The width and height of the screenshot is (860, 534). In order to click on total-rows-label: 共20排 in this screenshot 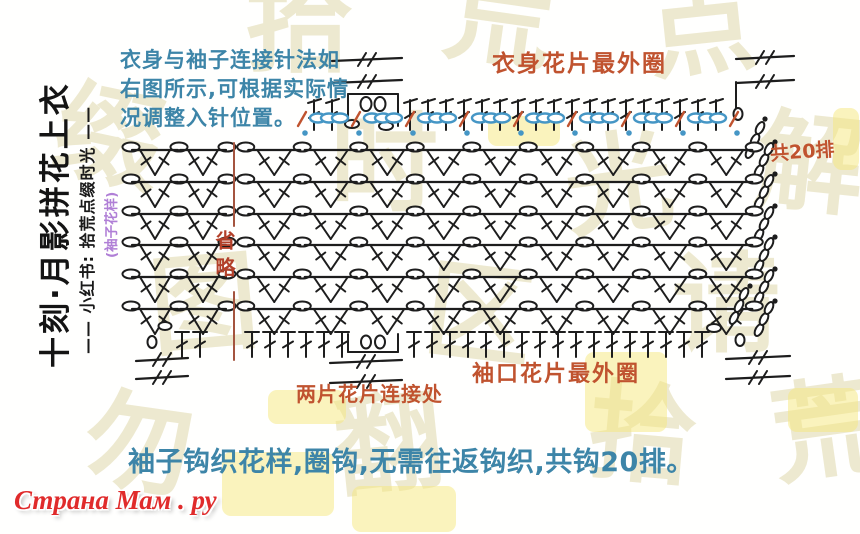, I will do `click(802, 152)`.